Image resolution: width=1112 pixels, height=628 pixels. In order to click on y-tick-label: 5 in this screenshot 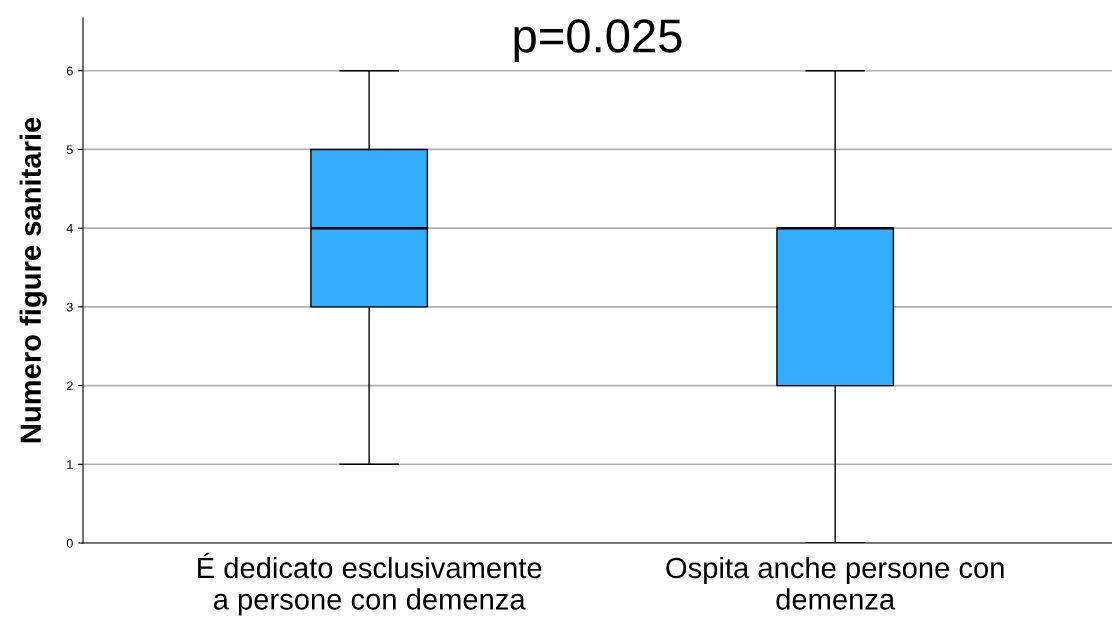, I will do `click(69, 150)`.